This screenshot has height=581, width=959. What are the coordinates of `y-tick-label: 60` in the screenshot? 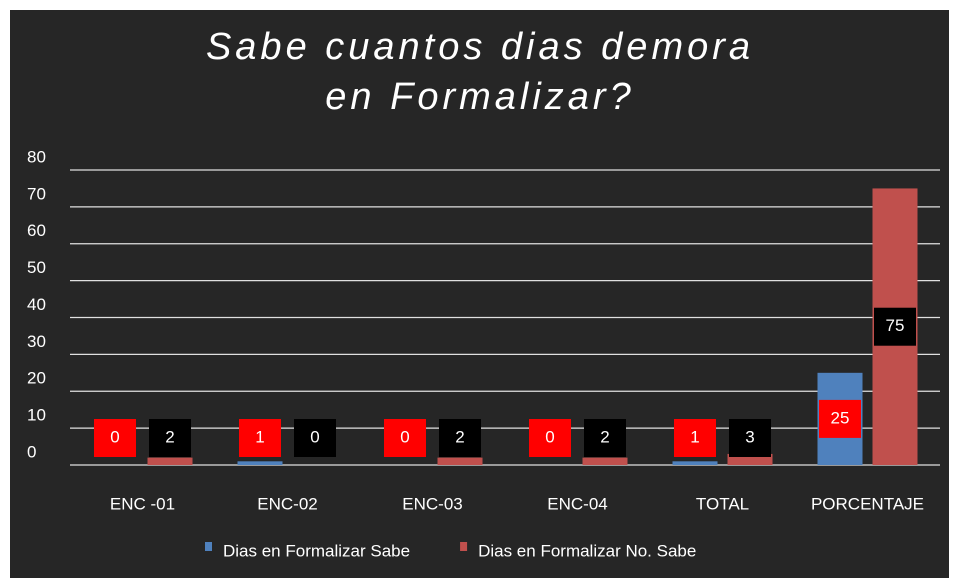 It's located at (36, 230).